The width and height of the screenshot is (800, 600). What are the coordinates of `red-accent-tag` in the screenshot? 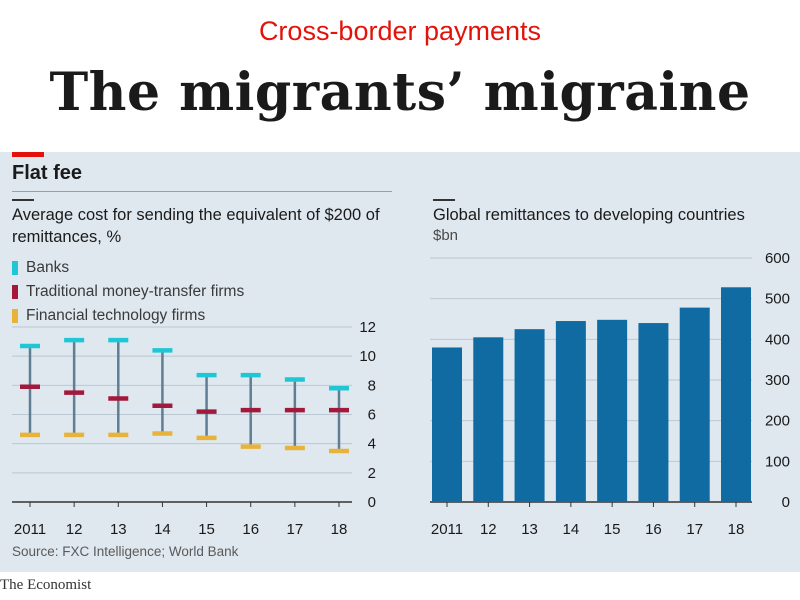 It's located at (28, 154).